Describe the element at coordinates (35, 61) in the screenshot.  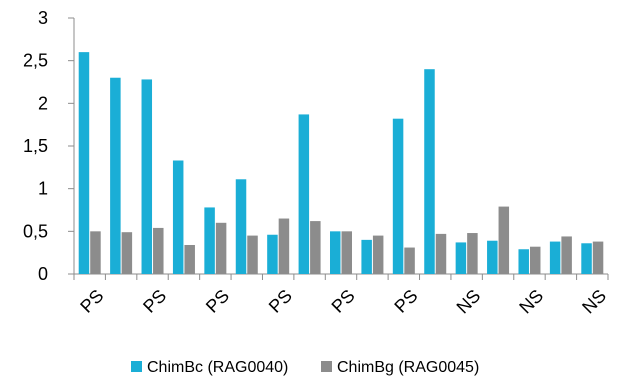
I see `y-tick-label: 2,5` at that location.